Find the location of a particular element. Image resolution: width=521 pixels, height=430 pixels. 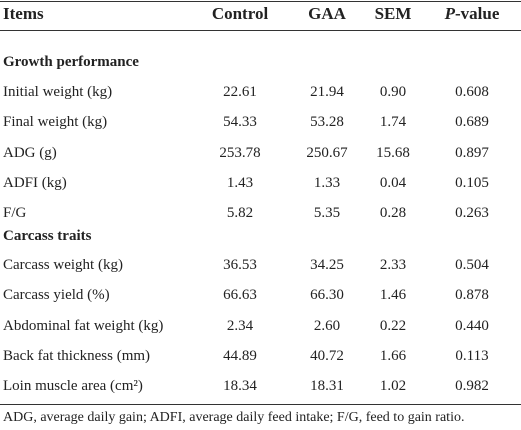

cell-value: 2.33 is located at coordinates (393, 265).